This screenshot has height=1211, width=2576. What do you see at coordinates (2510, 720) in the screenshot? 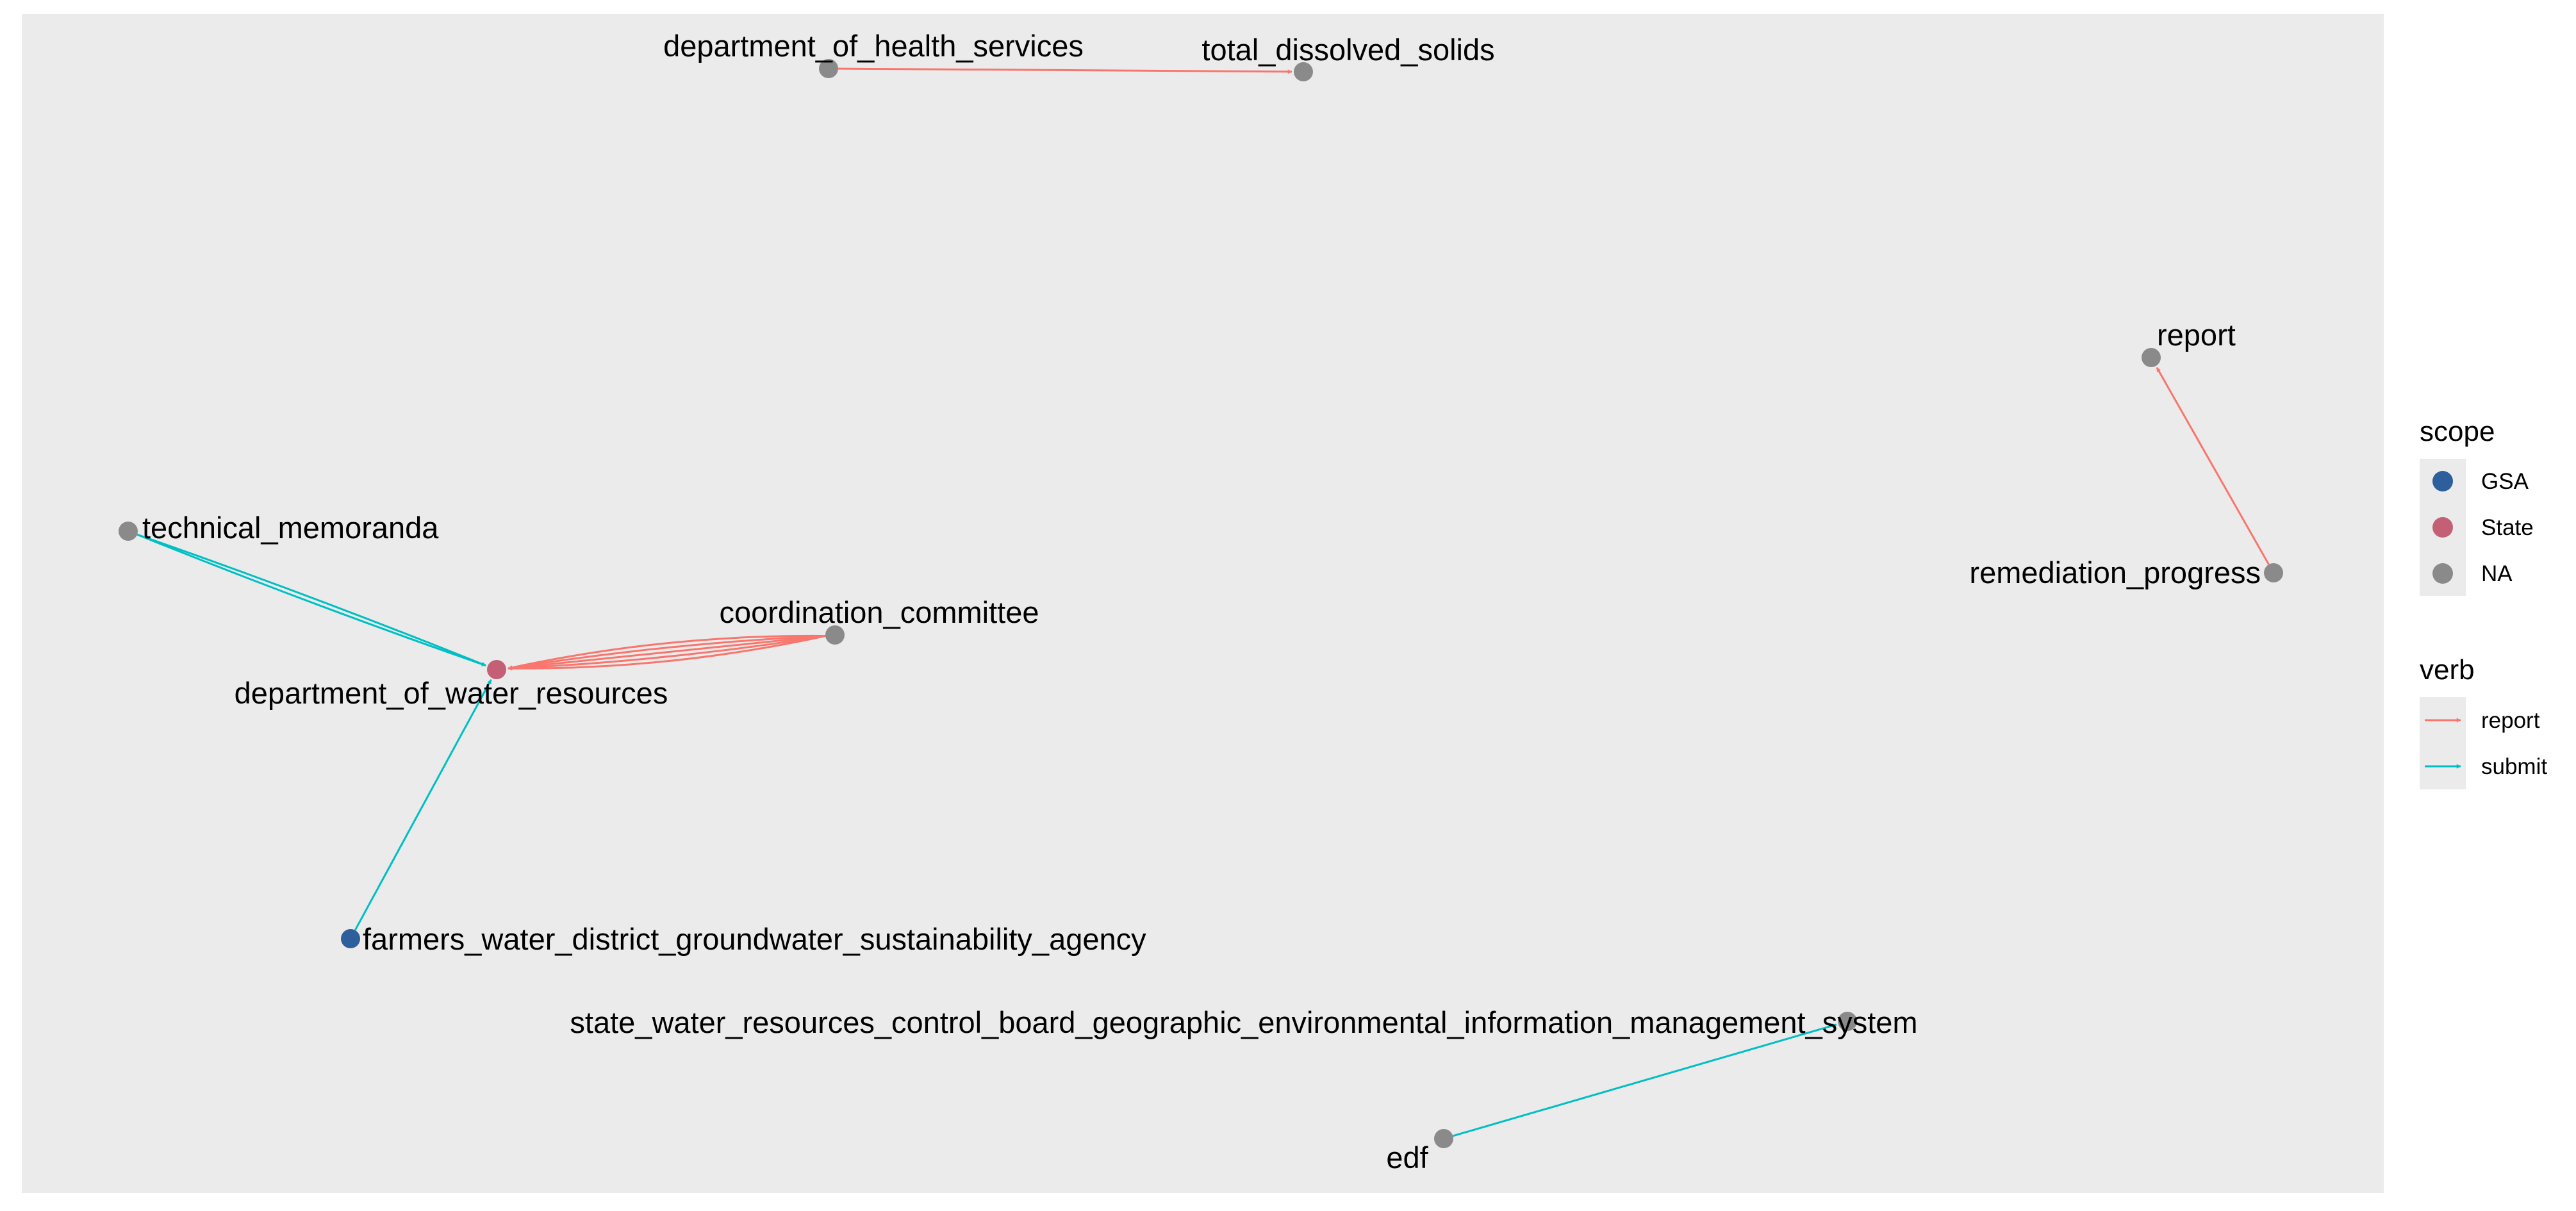
I see `legend-verb-label-report: report` at bounding box center [2510, 720].